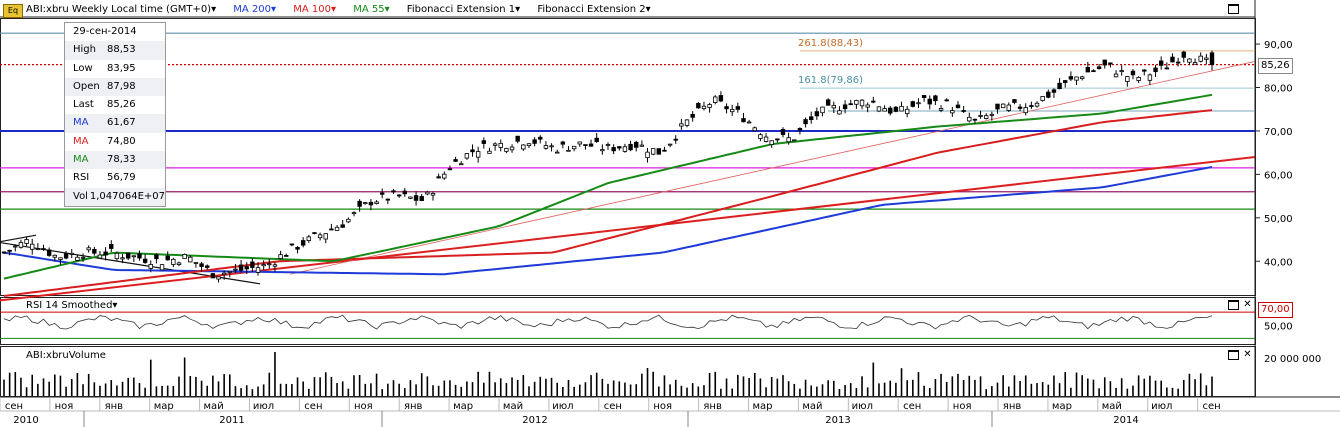  Describe the element at coordinates (463, 9) in the screenshot. I see `fib-ext-1-menu: Fibonacci Extension 1▾` at that location.